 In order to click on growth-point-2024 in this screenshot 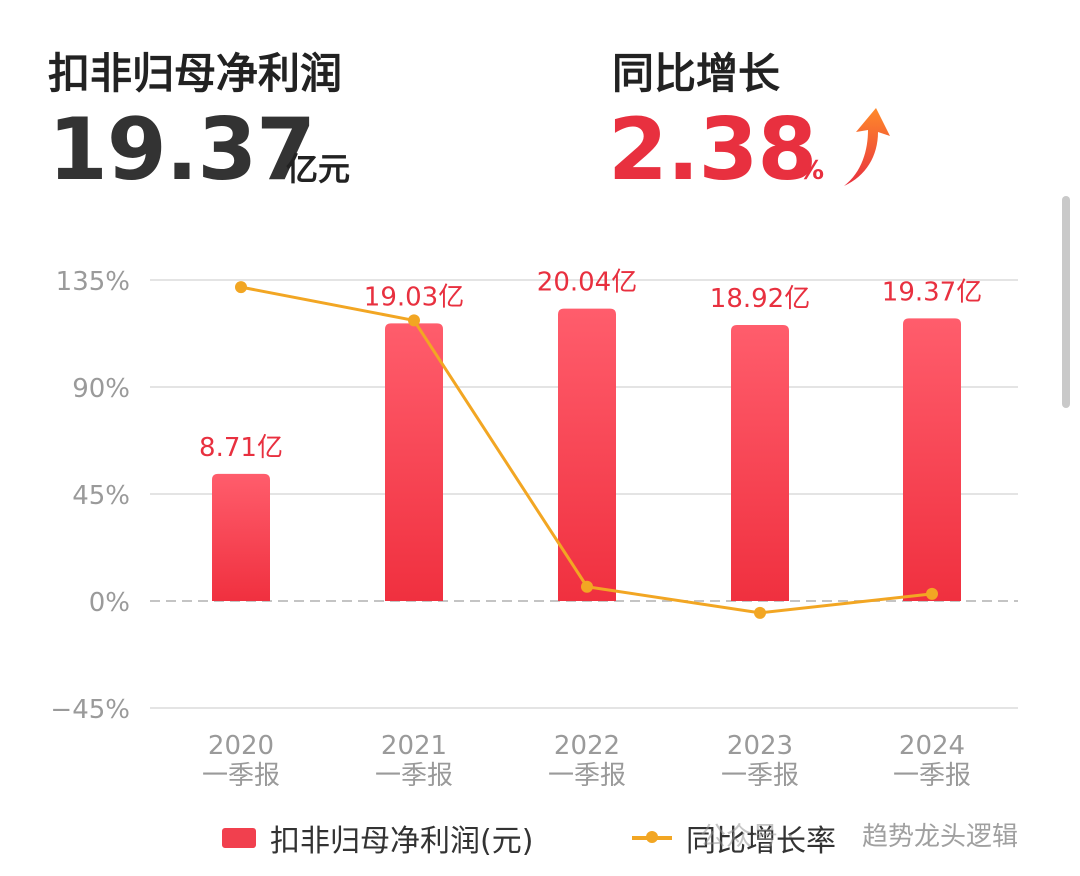, I will do `click(932, 593)`.